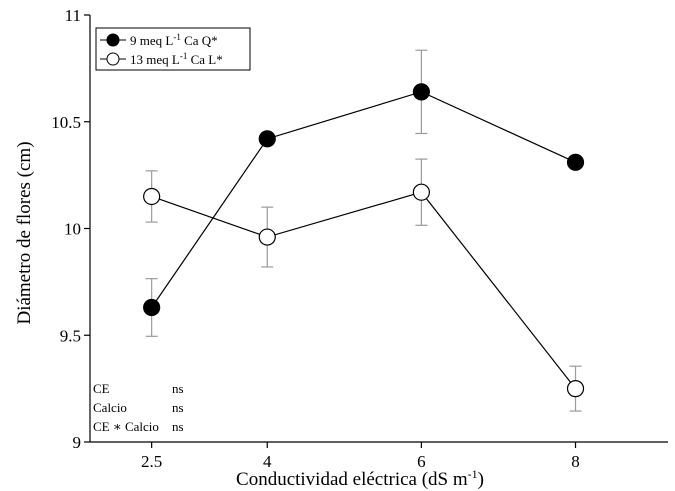 The width and height of the screenshot is (675, 491). What do you see at coordinates (73, 15) in the screenshot?
I see `y-tick-label: 11` at bounding box center [73, 15].